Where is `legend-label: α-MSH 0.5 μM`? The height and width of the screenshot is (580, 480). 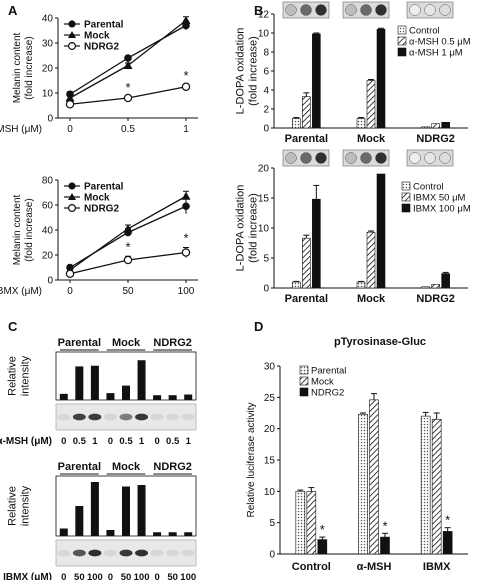 legend-label: α-MSH 0.5 μM is located at coordinates (440, 42).